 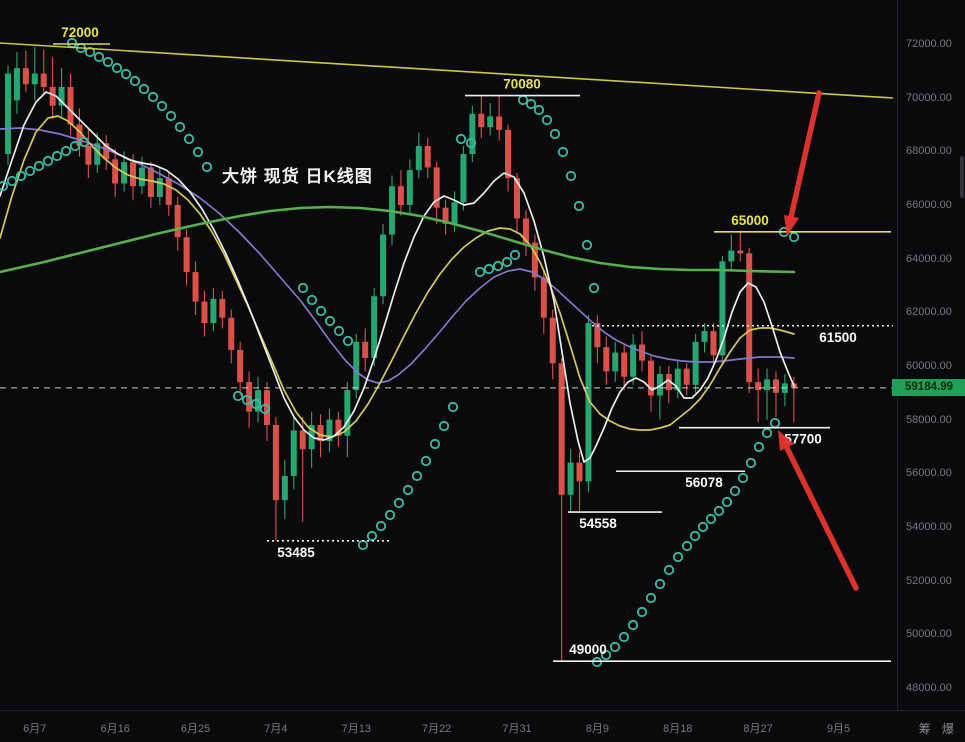 What do you see at coordinates (598, 523) in the screenshot?
I see `level-label-54558: 54558` at bounding box center [598, 523].